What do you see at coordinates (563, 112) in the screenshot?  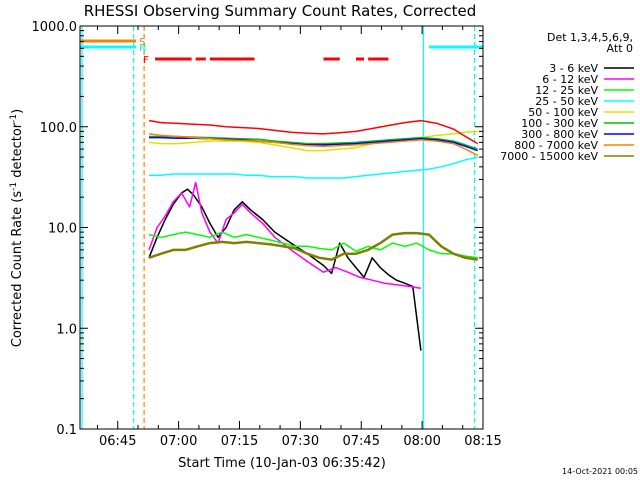 I see `legend-label-5: 50 - 100 keV` at bounding box center [563, 112].